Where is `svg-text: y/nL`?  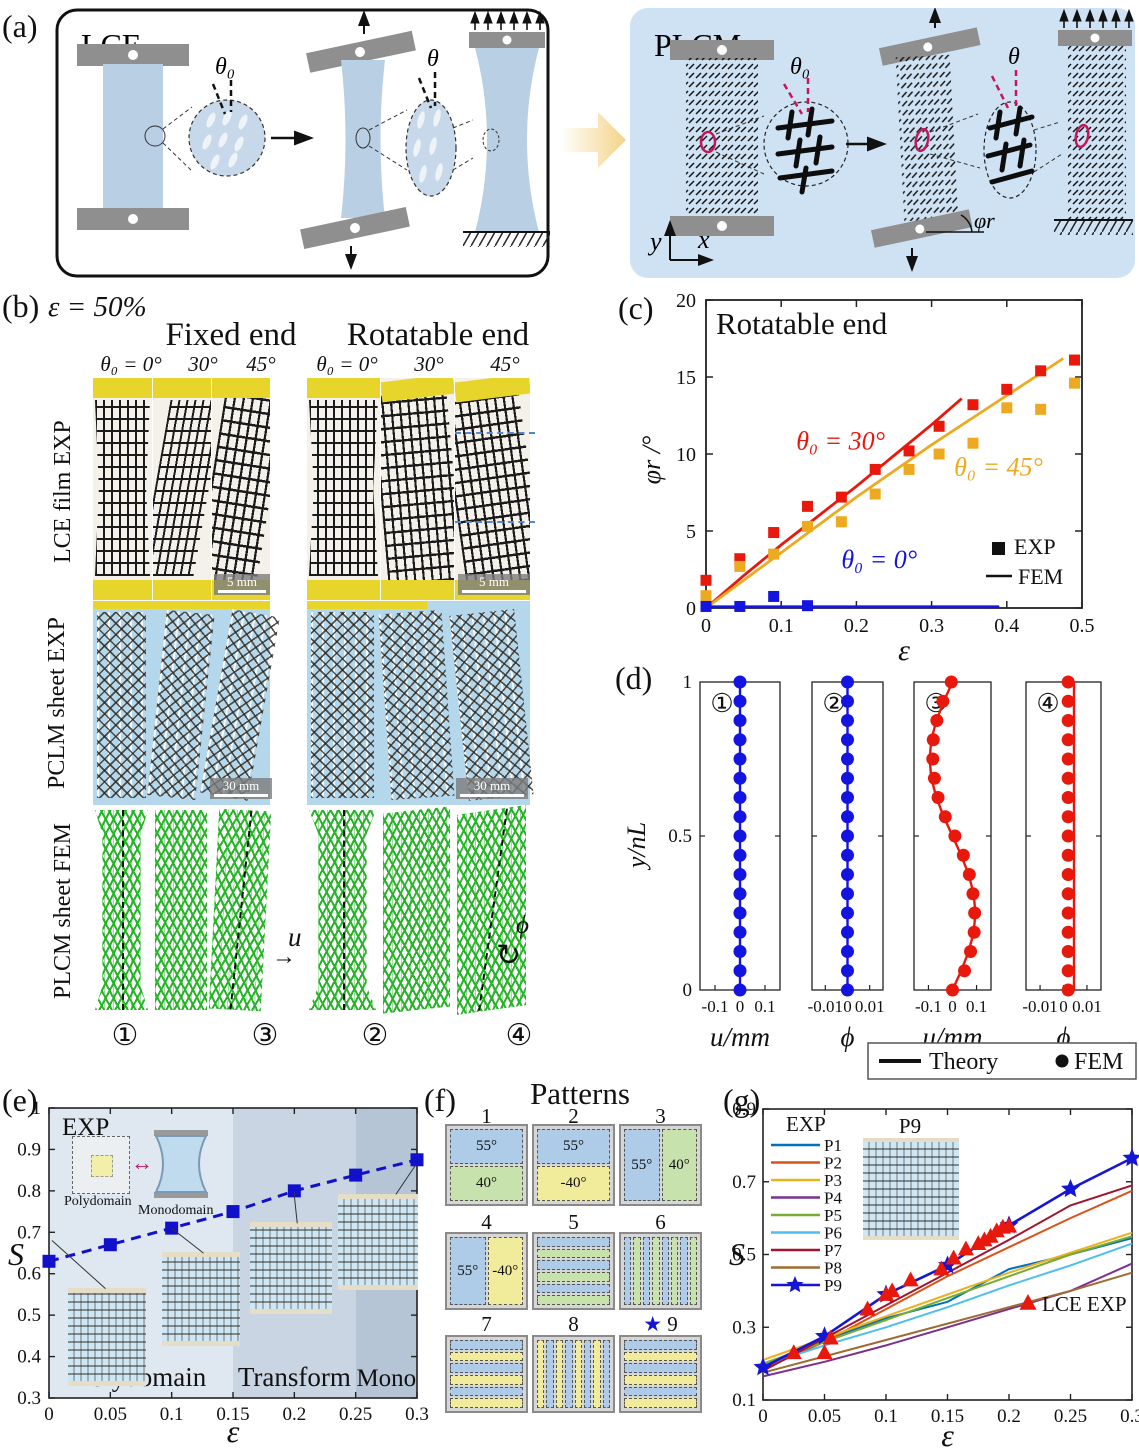 svg-text: y/nL is located at coordinates (636, 846).